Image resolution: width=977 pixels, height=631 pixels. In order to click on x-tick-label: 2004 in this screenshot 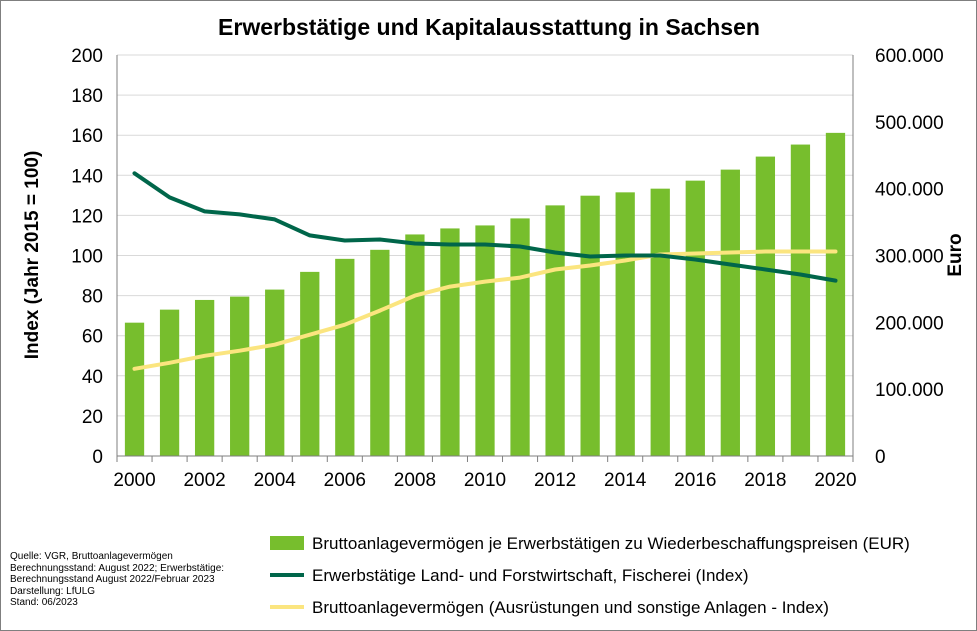, I will do `click(275, 480)`.